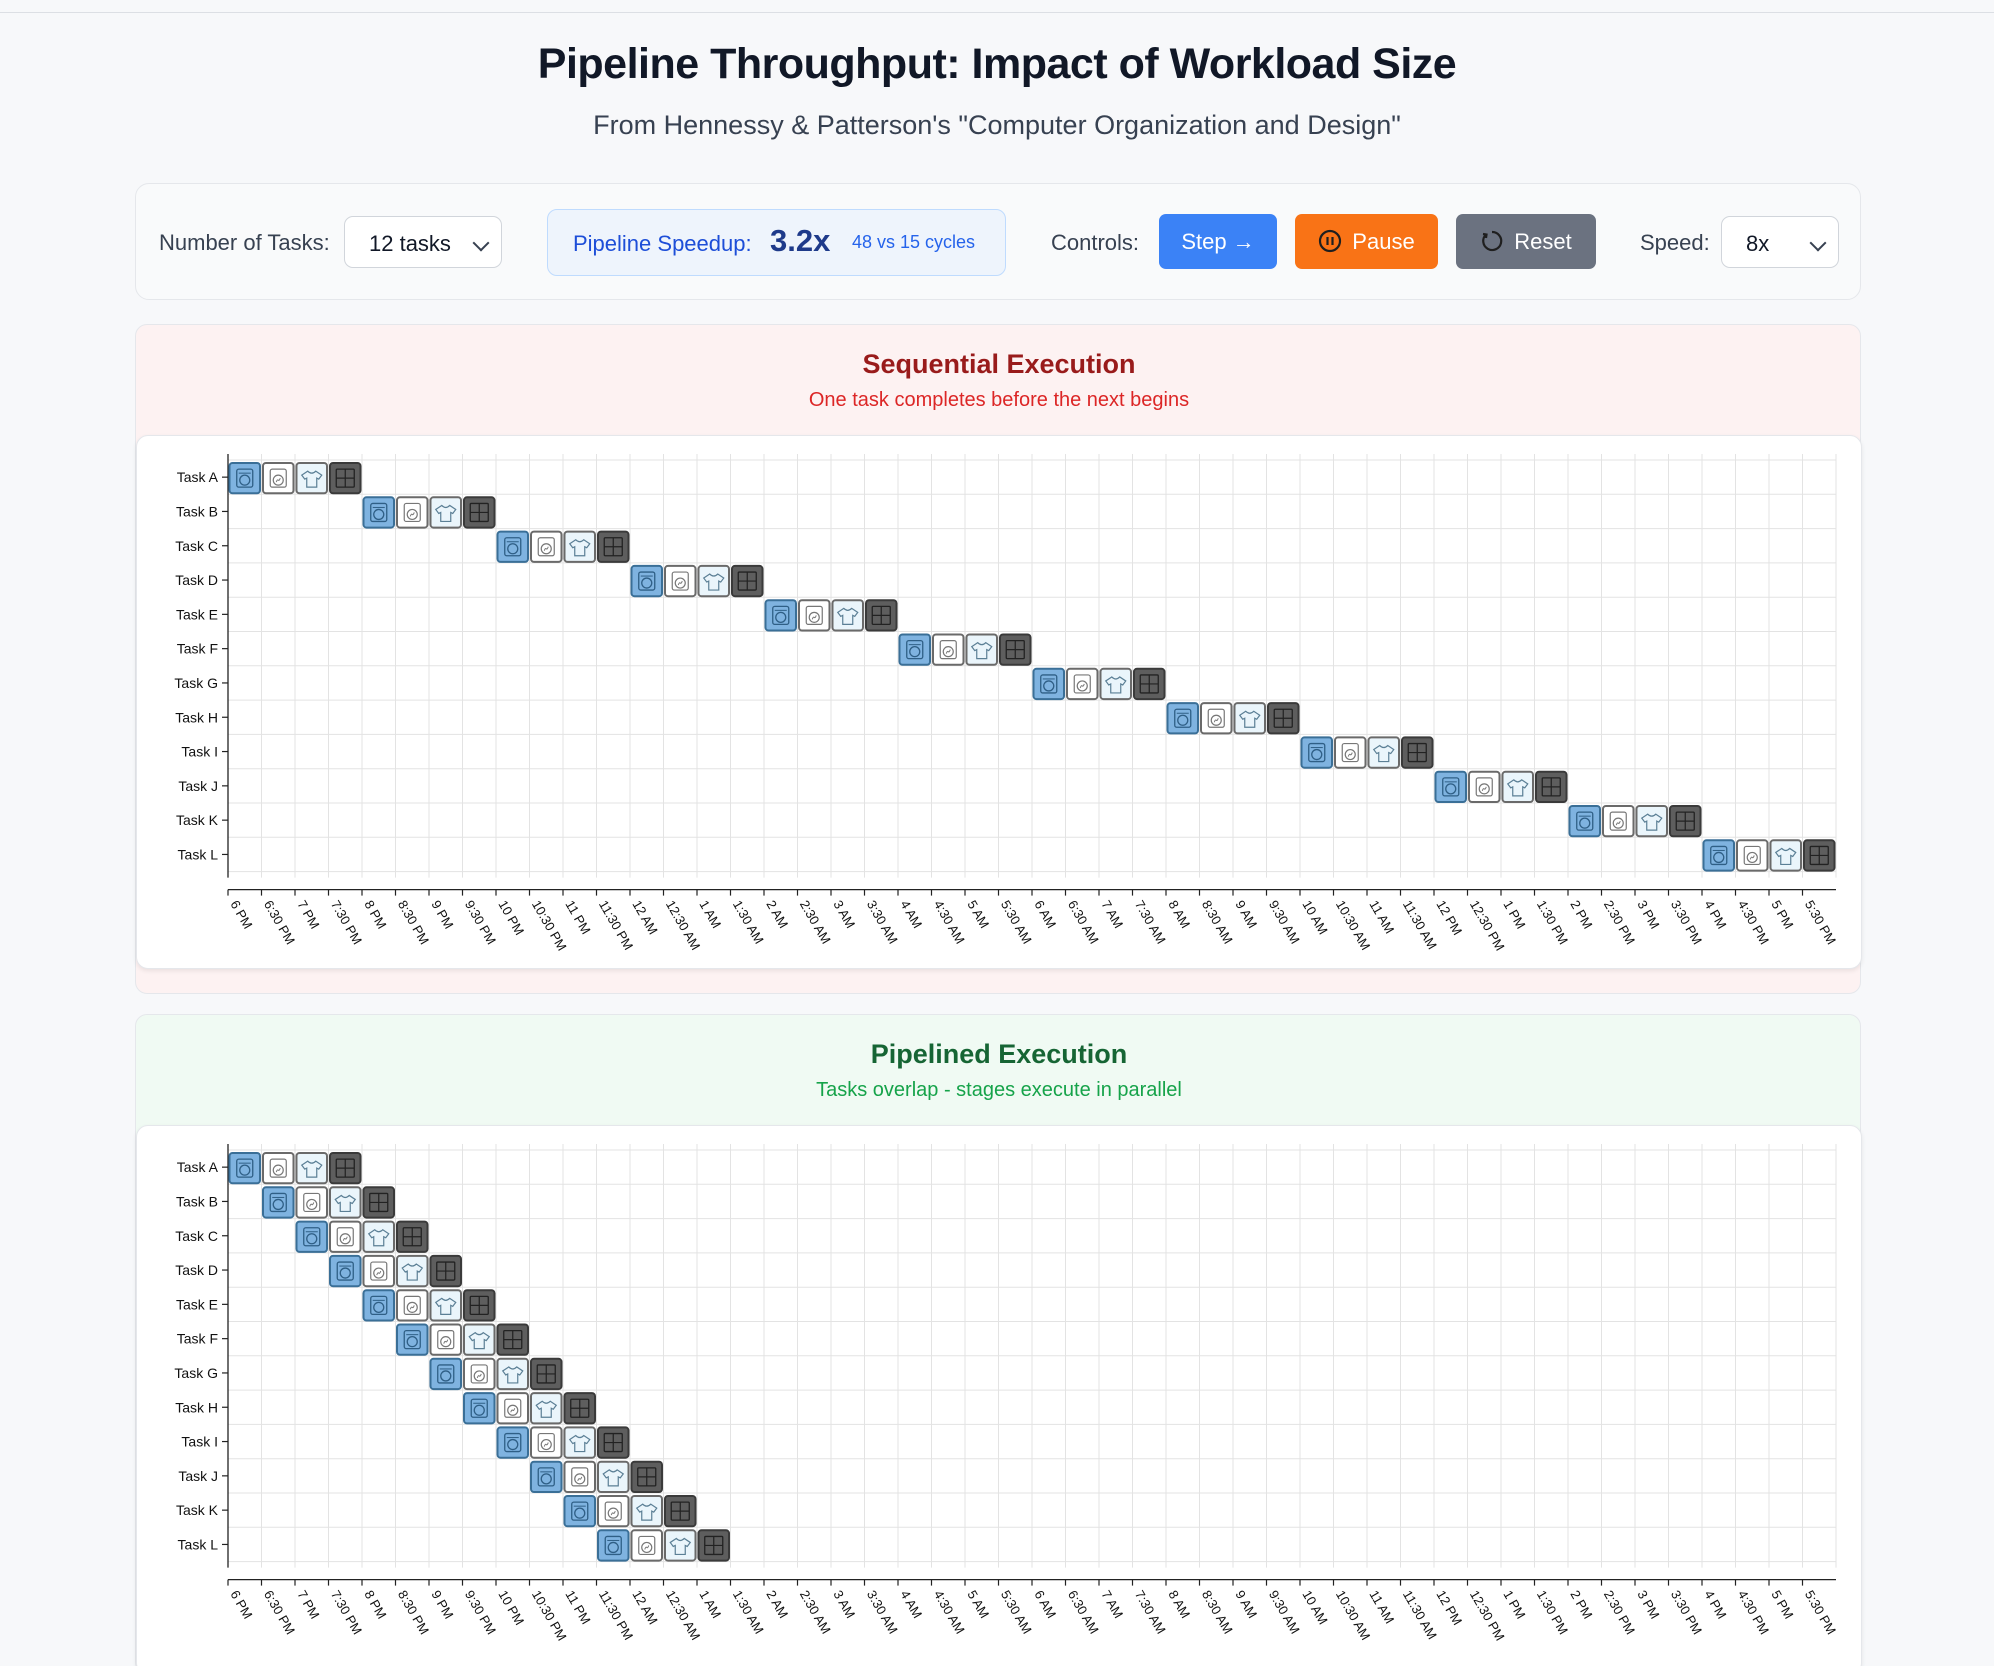 The width and height of the screenshot is (1994, 1666). Describe the element at coordinates (1217, 1612) in the screenshot. I see `x-tick-label: 8:30 AM` at that location.